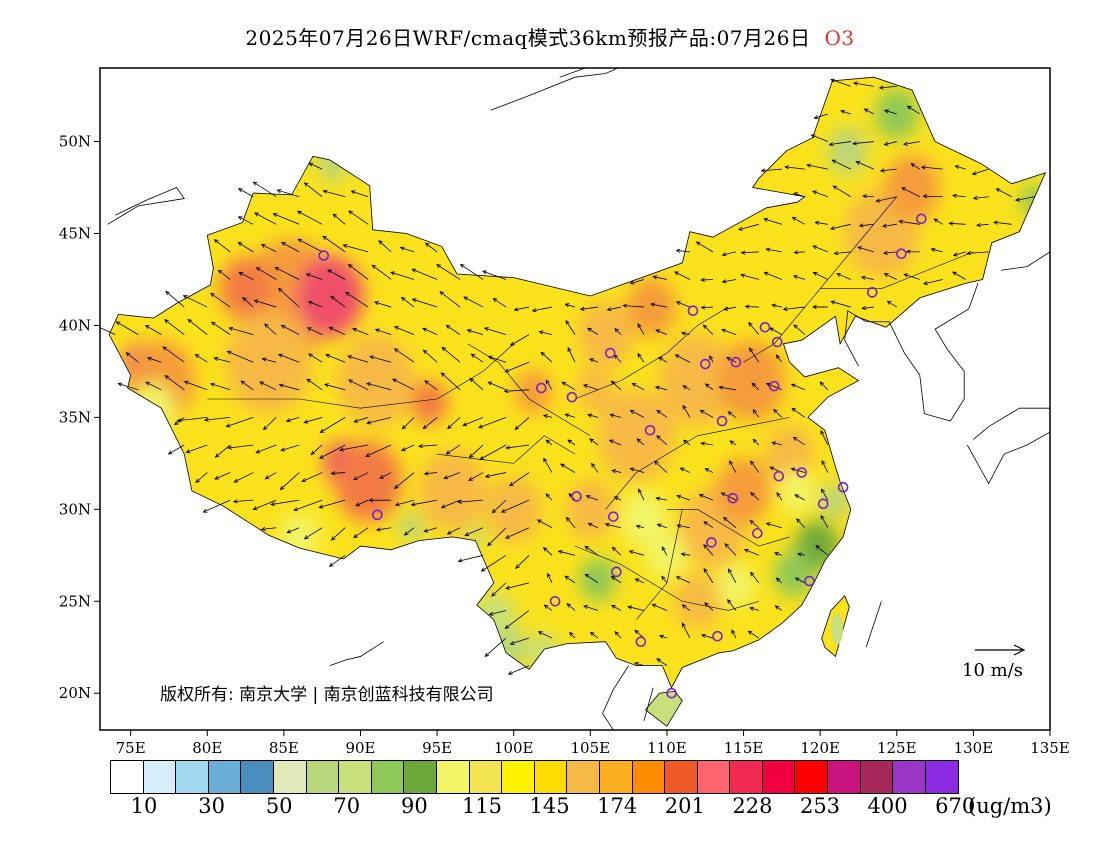  Describe the element at coordinates (897, 270) in the screenshot. I see `province-boundary` at that location.